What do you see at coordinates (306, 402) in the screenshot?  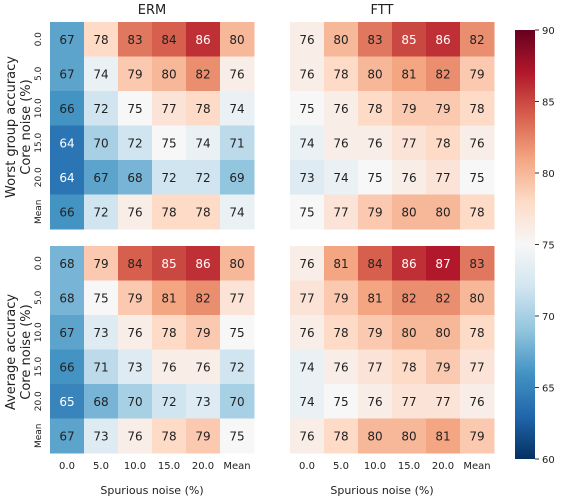 I see `cell-value-label: 74` at bounding box center [306, 402].